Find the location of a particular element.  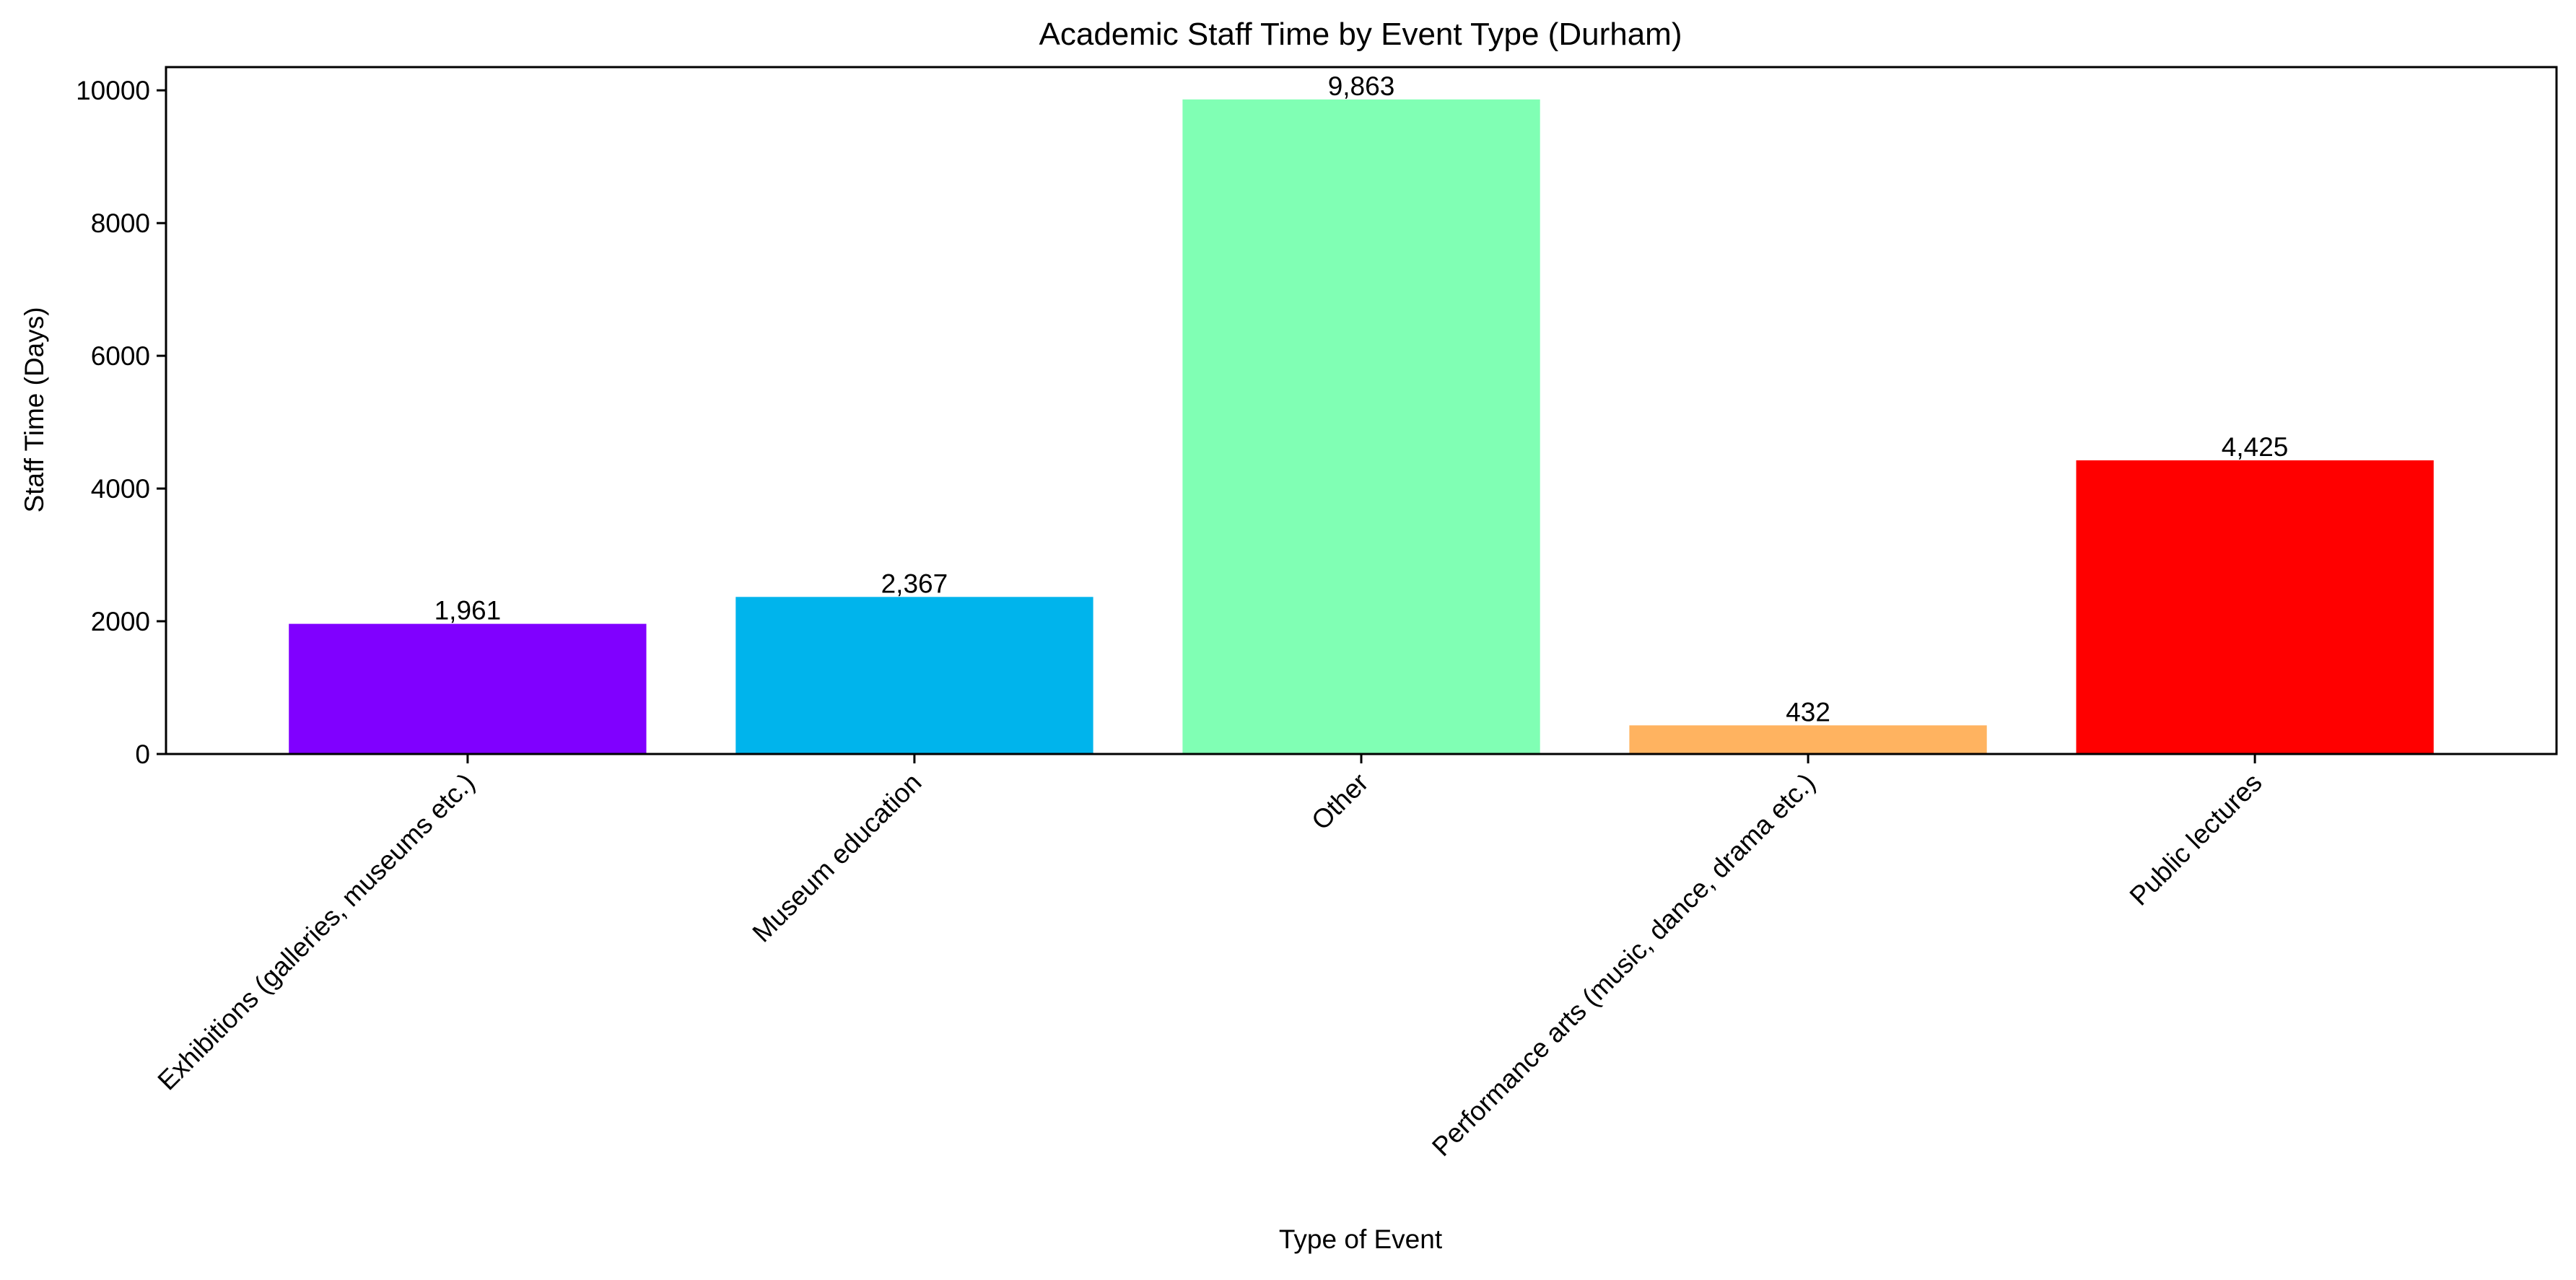

y-tick-label: 4000 is located at coordinates (120, 489).